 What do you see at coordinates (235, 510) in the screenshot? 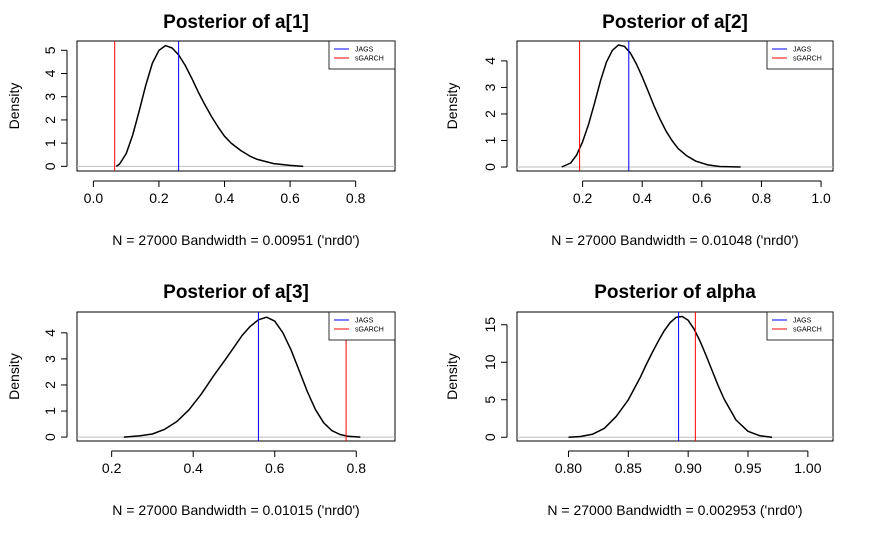
I see `x-axis-label: N = 27000 Bandwidth = 0.01015 ('nrd0')` at bounding box center [235, 510].